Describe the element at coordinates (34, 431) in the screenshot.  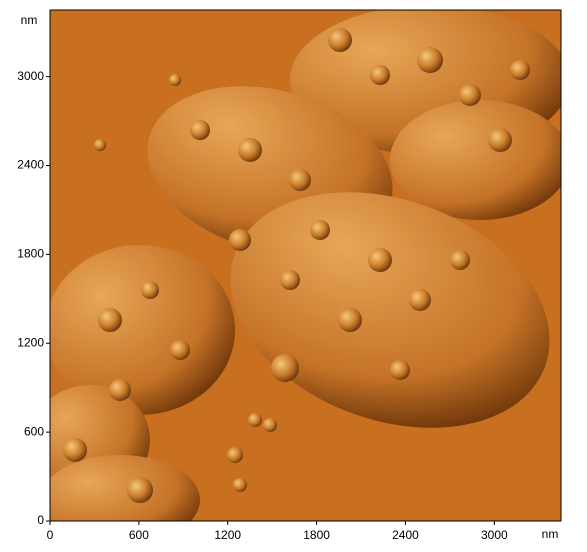
I see `y-tick-label: 600` at that location.